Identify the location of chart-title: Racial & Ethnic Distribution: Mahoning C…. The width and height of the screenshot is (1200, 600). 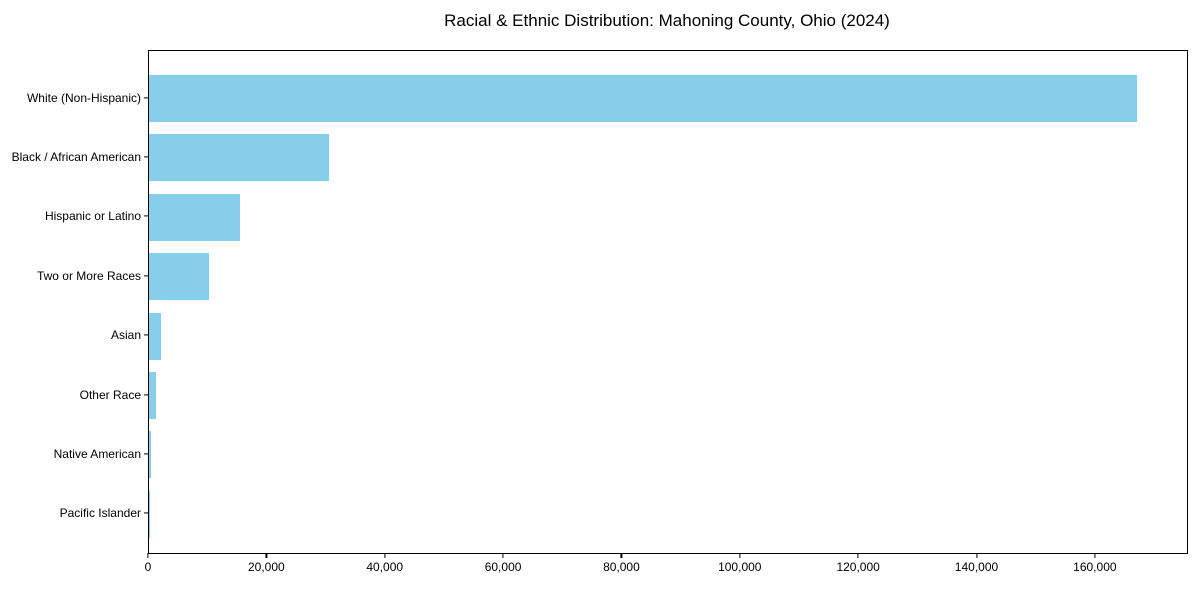
(667, 20).